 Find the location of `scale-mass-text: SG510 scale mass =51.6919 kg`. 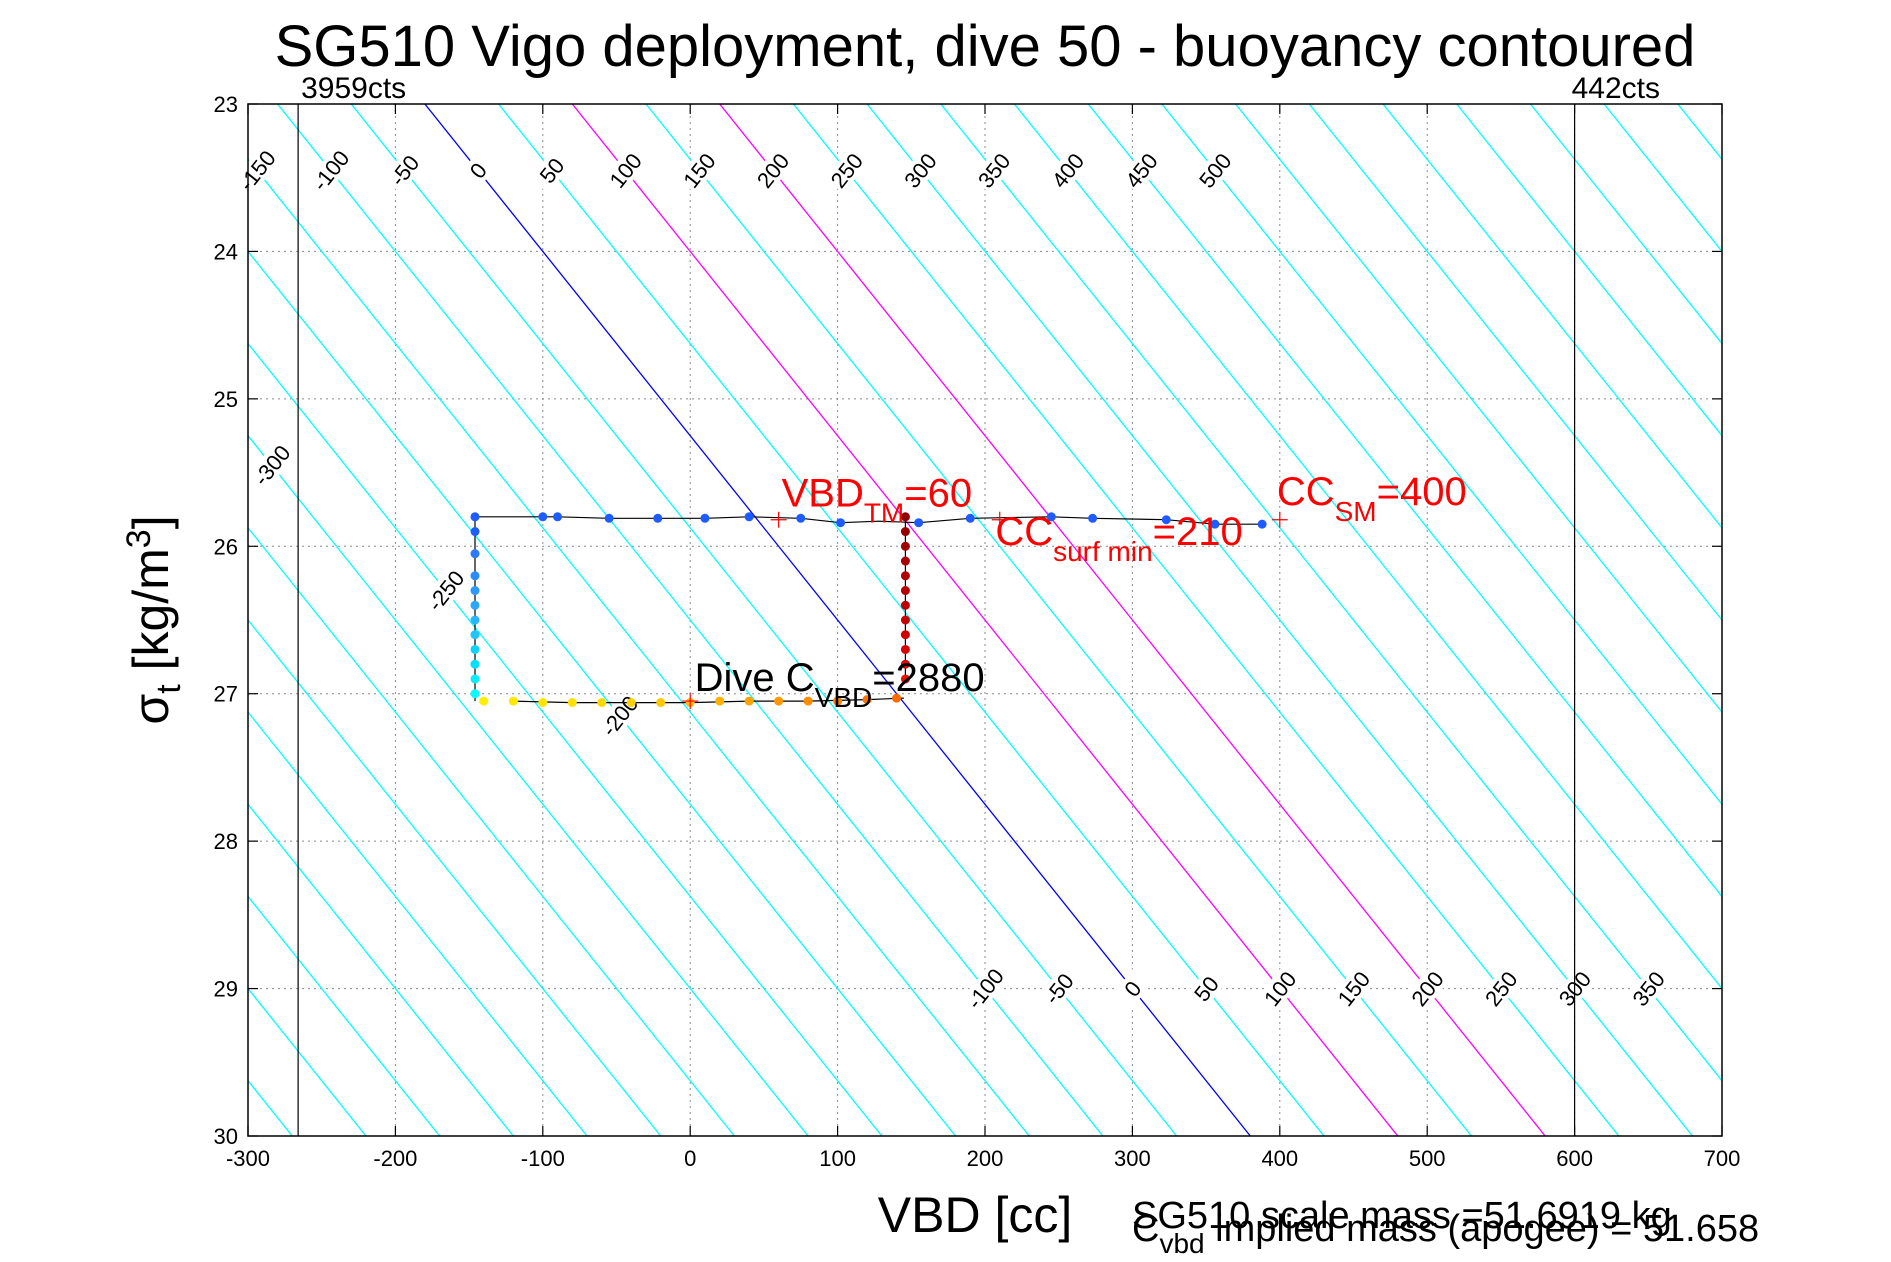

scale-mass-text: SG510 scale mass =51.6919 kg is located at coordinates (1402, 1216).